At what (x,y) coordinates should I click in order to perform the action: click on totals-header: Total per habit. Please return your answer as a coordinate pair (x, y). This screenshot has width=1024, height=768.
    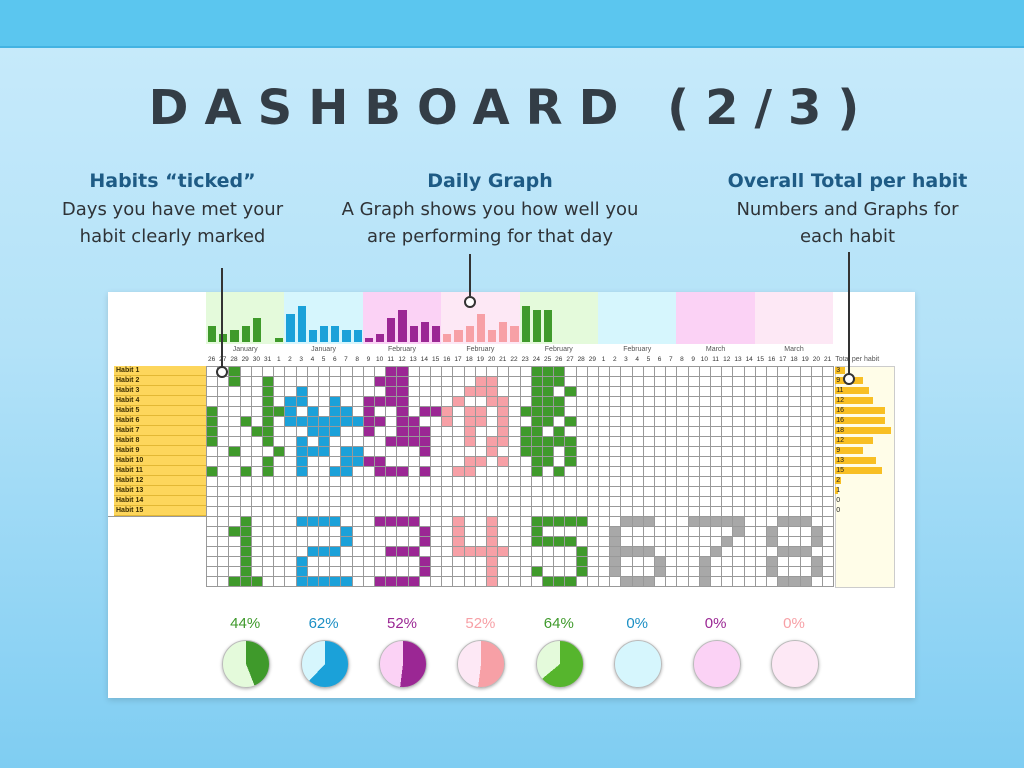
    Looking at the image, I should click on (857, 359).